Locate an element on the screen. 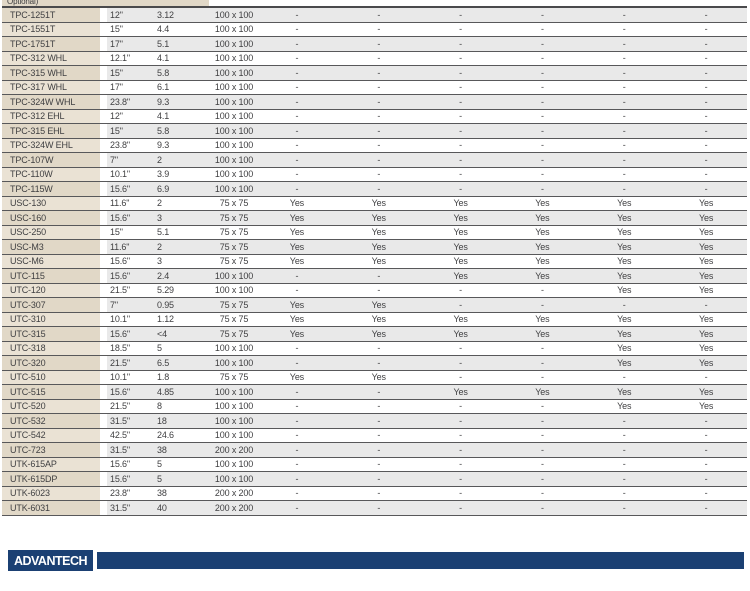 The image size is (750, 591). weight-cell: 9.3 is located at coordinates (163, 101).